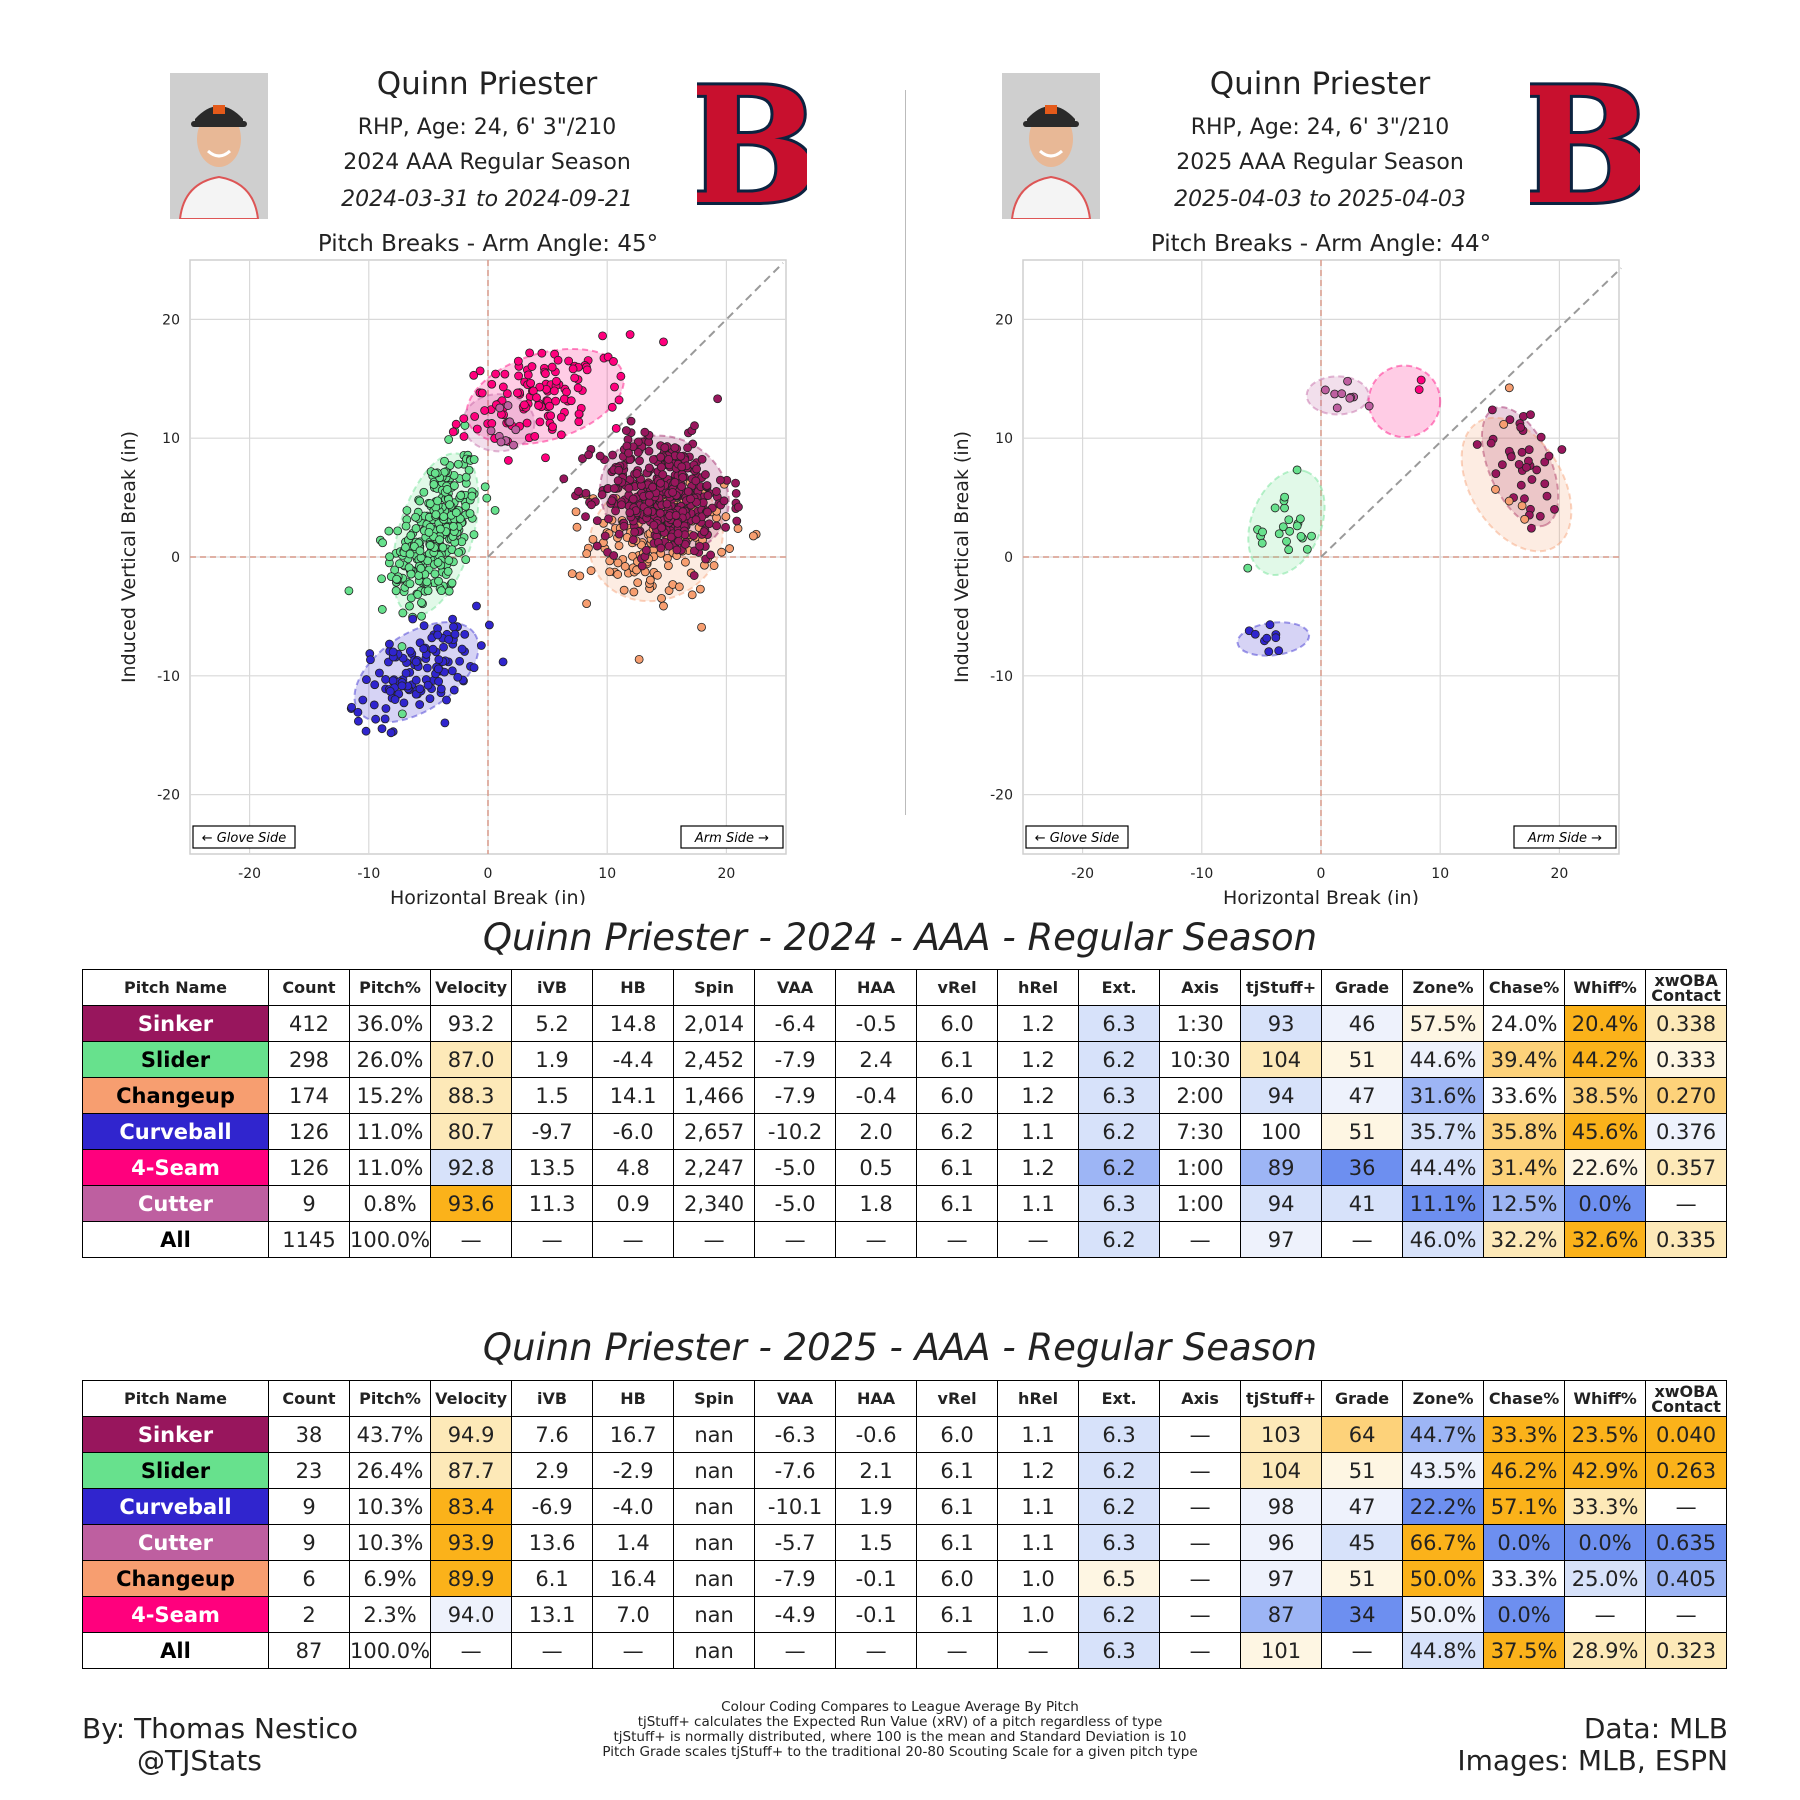  I want to click on cell-vaa: -7.6, so click(795, 1470).